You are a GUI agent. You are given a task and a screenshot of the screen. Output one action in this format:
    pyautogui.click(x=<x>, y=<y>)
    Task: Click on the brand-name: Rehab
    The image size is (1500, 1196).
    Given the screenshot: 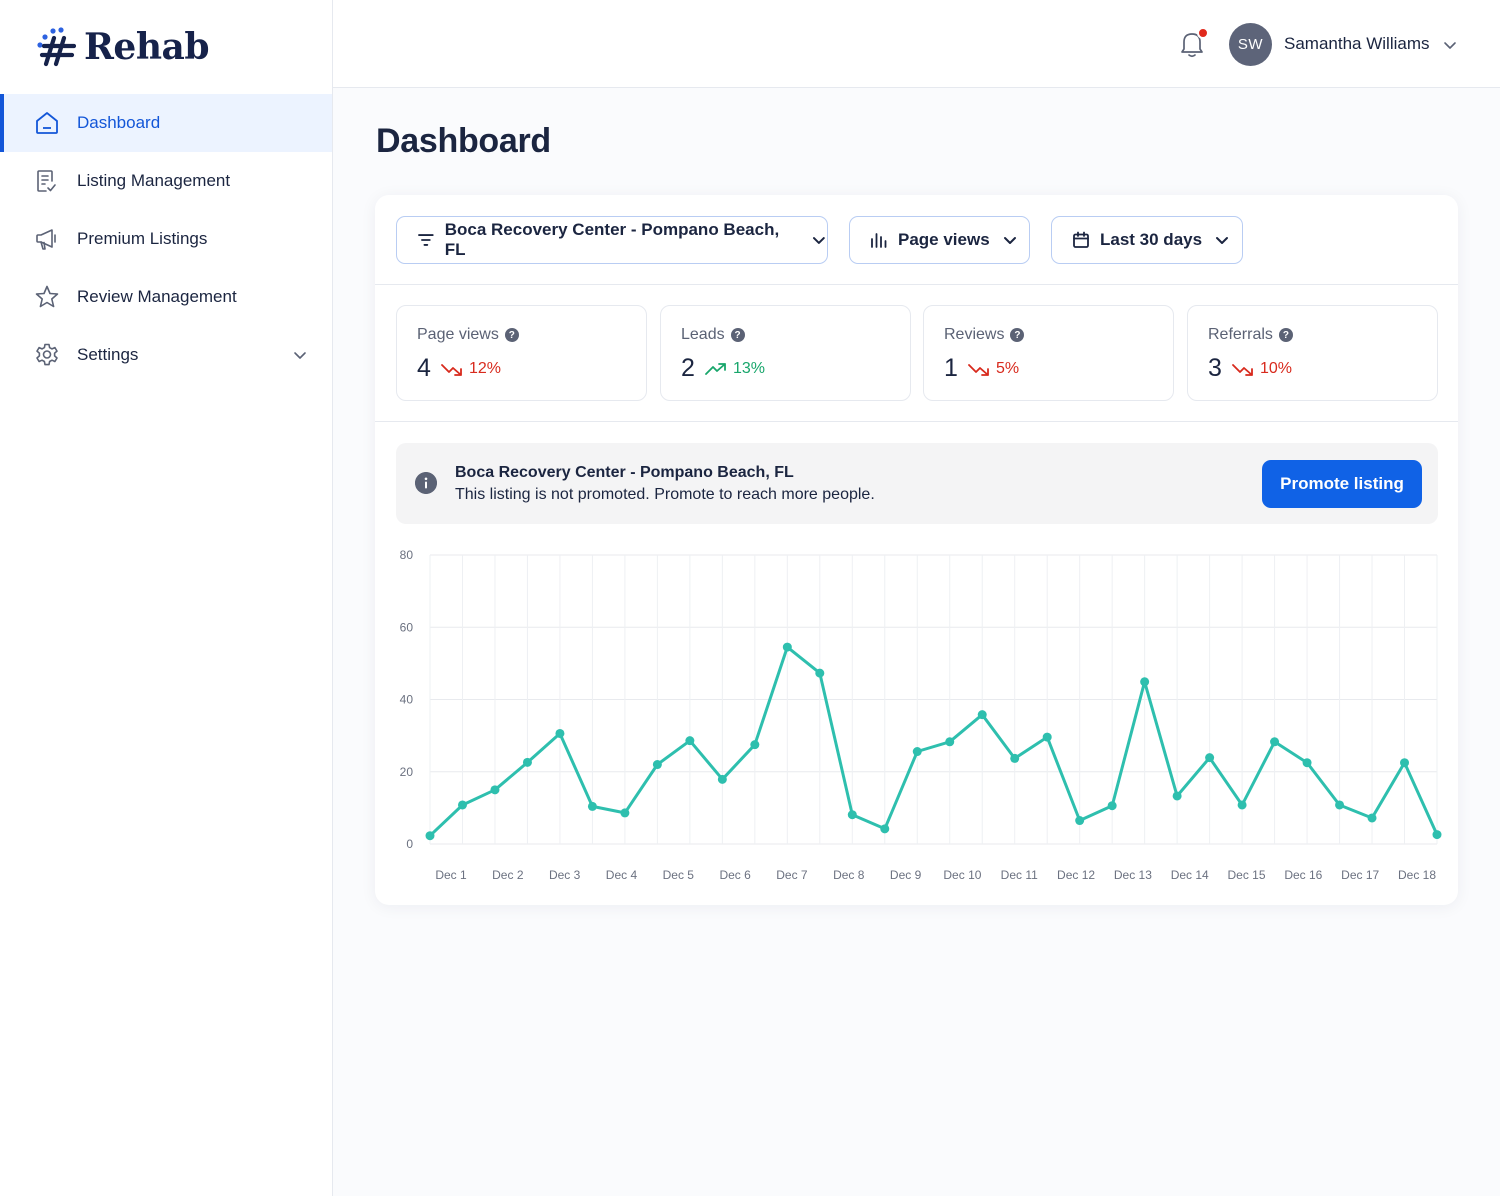 What is the action you would take?
    pyautogui.click(x=147, y=47)
    